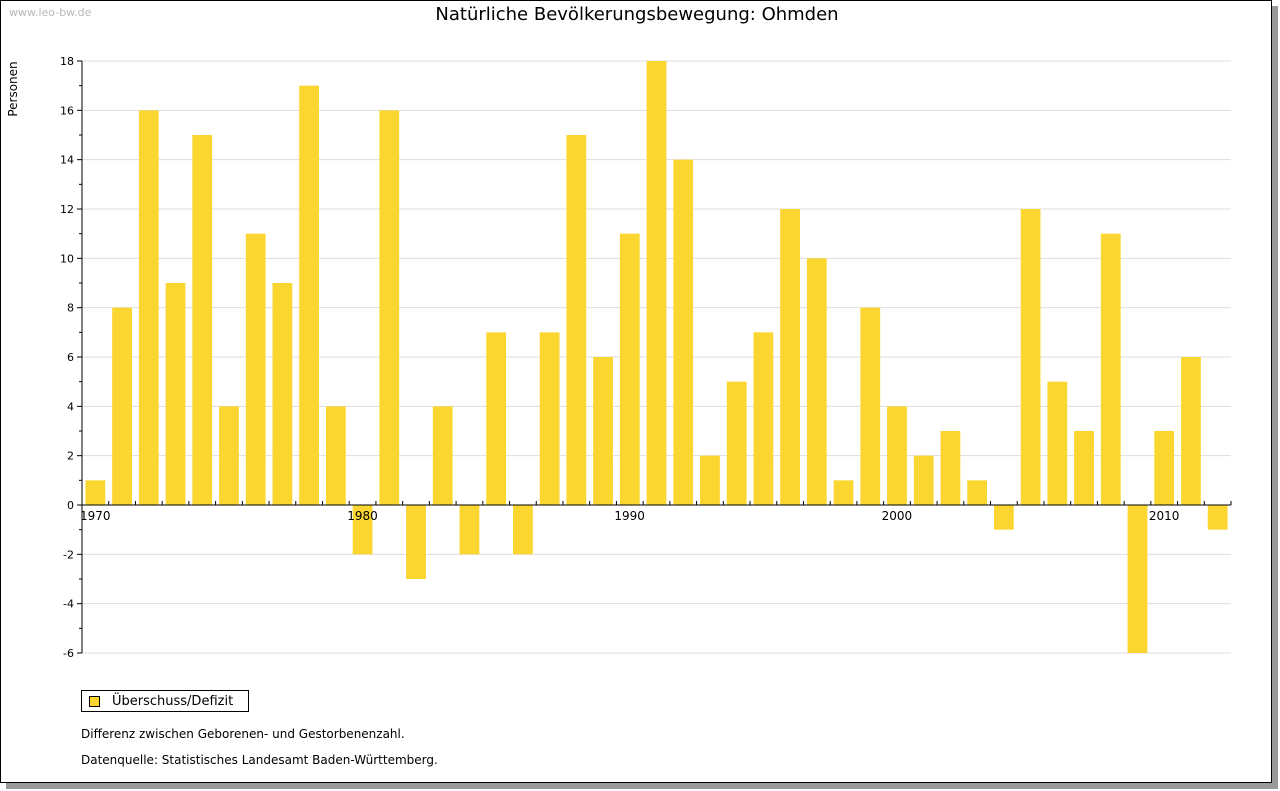  What do you see at coordinates (549, 418) in the screenshot?
I see `bar-1987` at bounding box center [549, 418].